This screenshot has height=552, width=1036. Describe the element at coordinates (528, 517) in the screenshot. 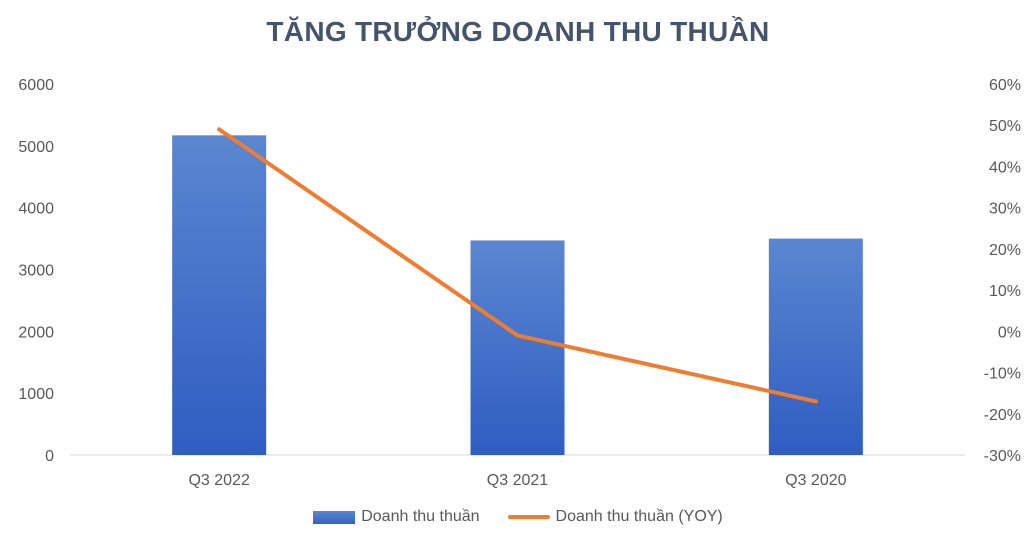

I see `legend-line-swatch` at that location.